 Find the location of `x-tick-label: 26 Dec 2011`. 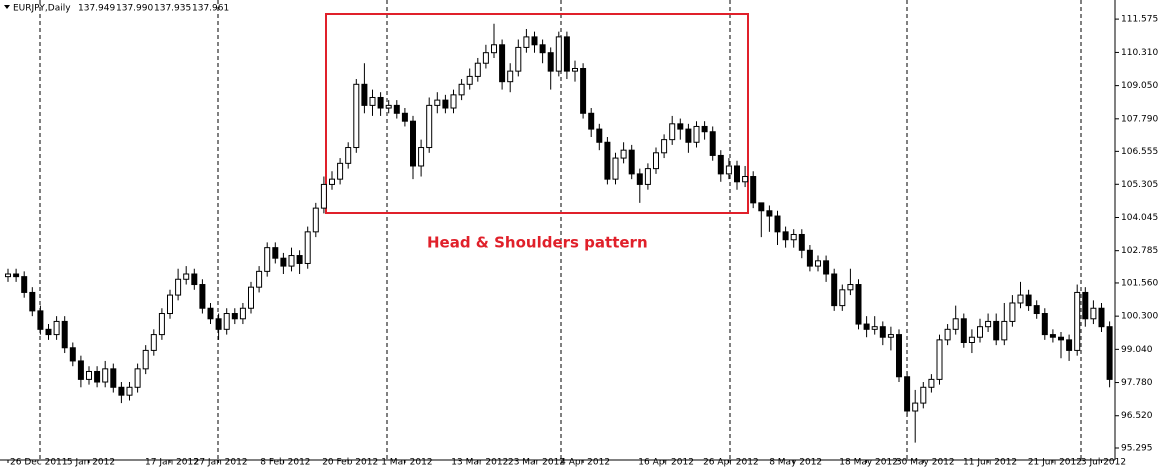

x-tick-label: 26 Dec 2011 is located at coordinates (39, 463).